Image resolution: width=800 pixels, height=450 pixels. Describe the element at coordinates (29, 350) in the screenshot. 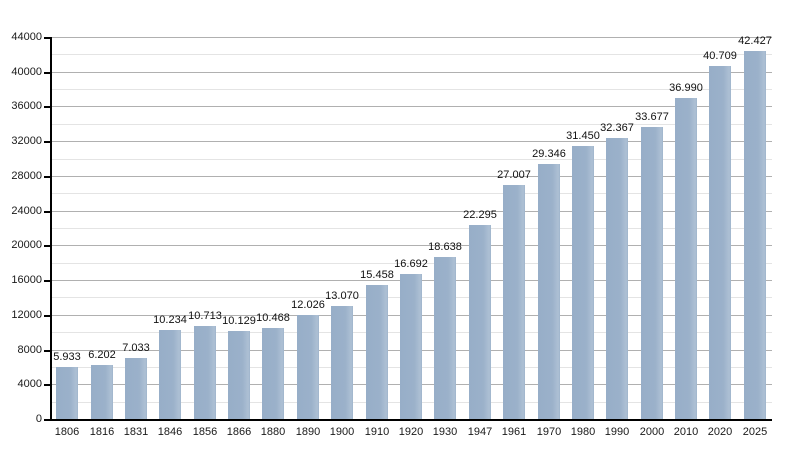

I see `y-axis-tick-label: 8000` at that location.